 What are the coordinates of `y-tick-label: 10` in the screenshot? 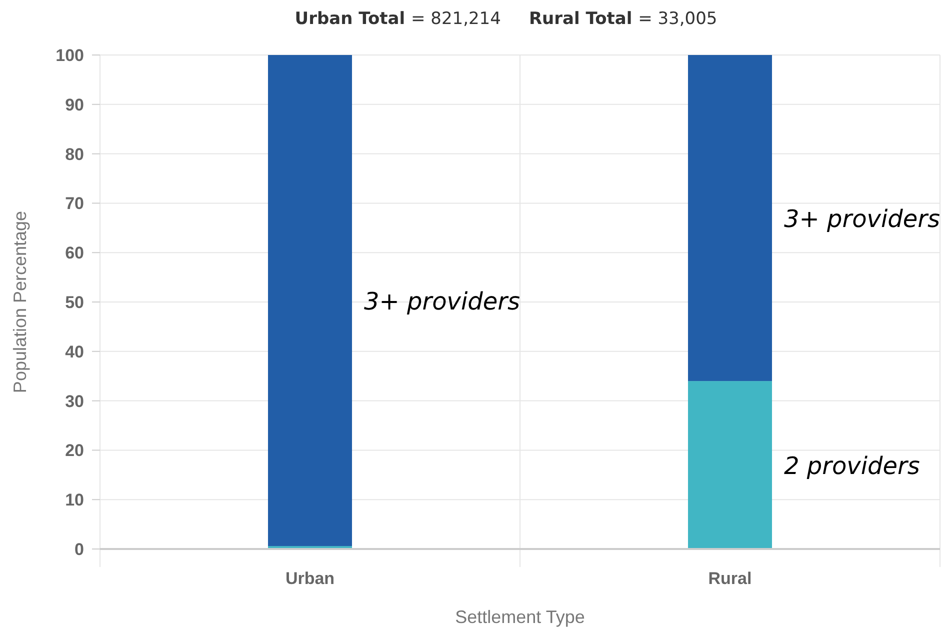 It's located at (74, 500).